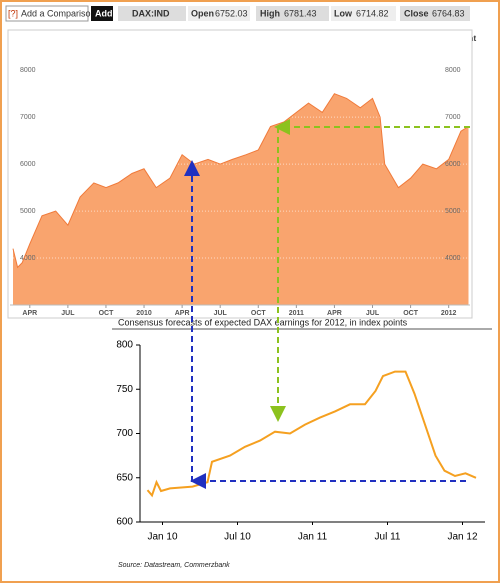 Image resolution: width=500 pixels, height=583 pixels. I want to click on symbol: DAX:IND, so click(151, 13).